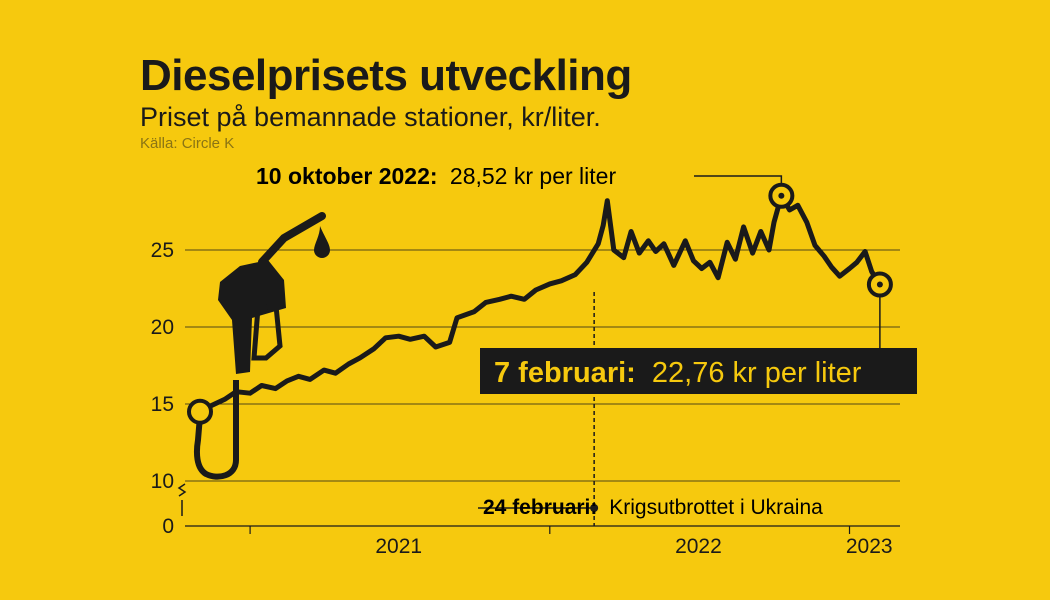 Image resolution: width=1050 pixels, height=600 pixels. What do you see at coordinates (386, 75) in the screenshot?
I see `chart-title: Dieselprisets utveckling` at bounding box center [386, 75].